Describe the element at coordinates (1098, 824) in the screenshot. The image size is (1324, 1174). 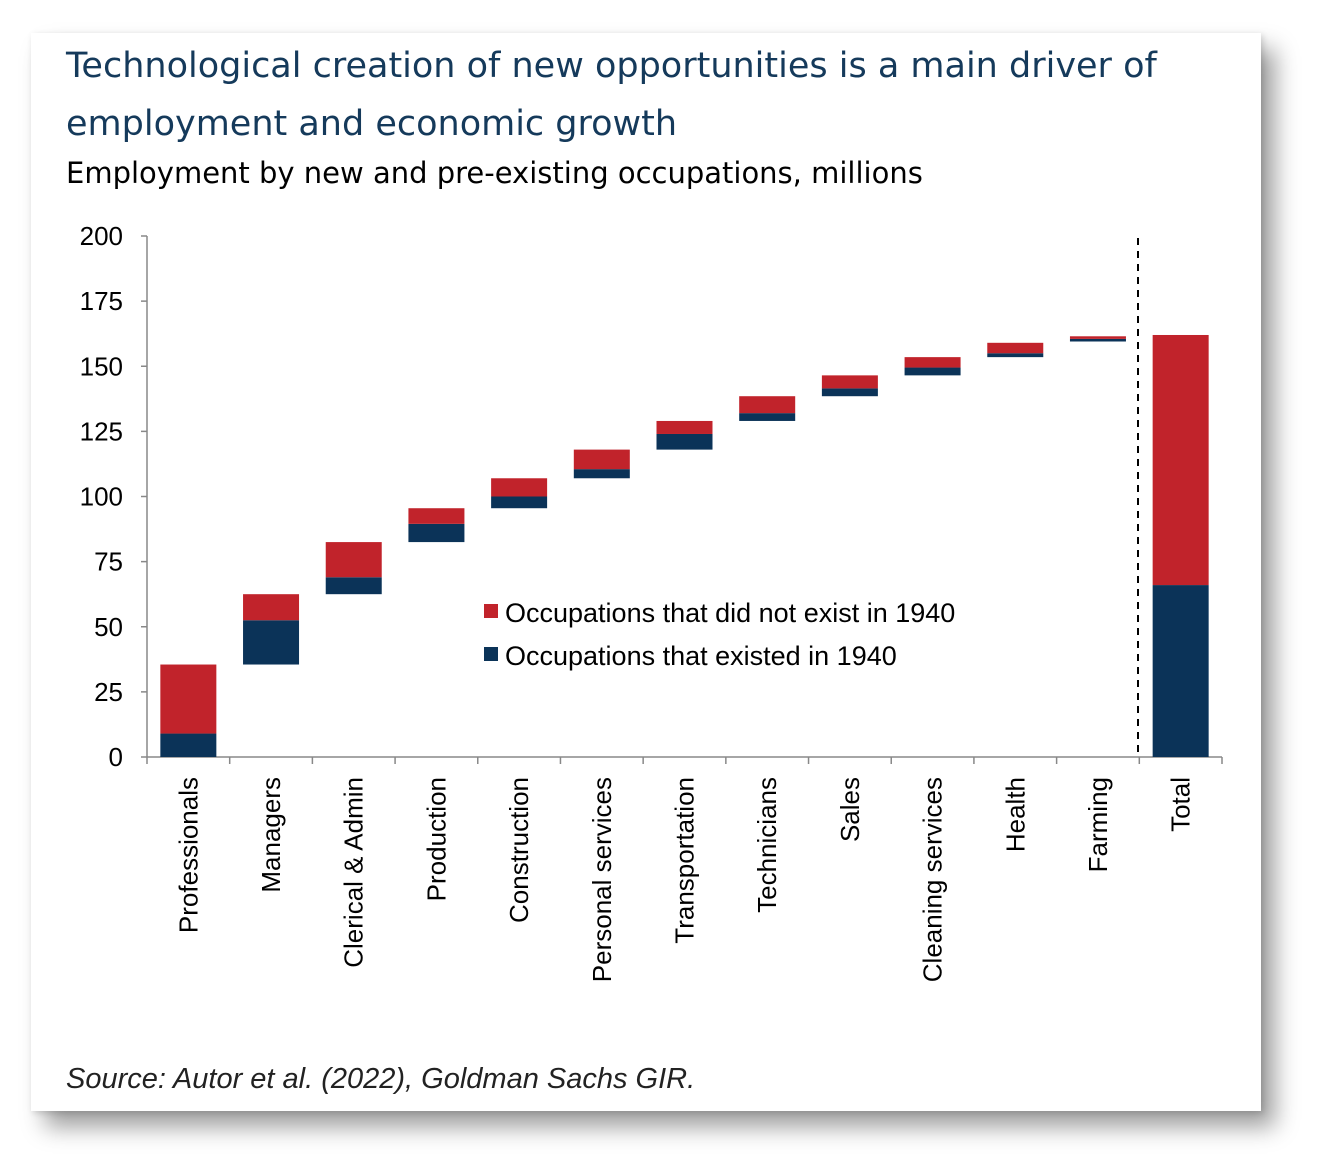
I see `x-tick-label: Farming` at that location.